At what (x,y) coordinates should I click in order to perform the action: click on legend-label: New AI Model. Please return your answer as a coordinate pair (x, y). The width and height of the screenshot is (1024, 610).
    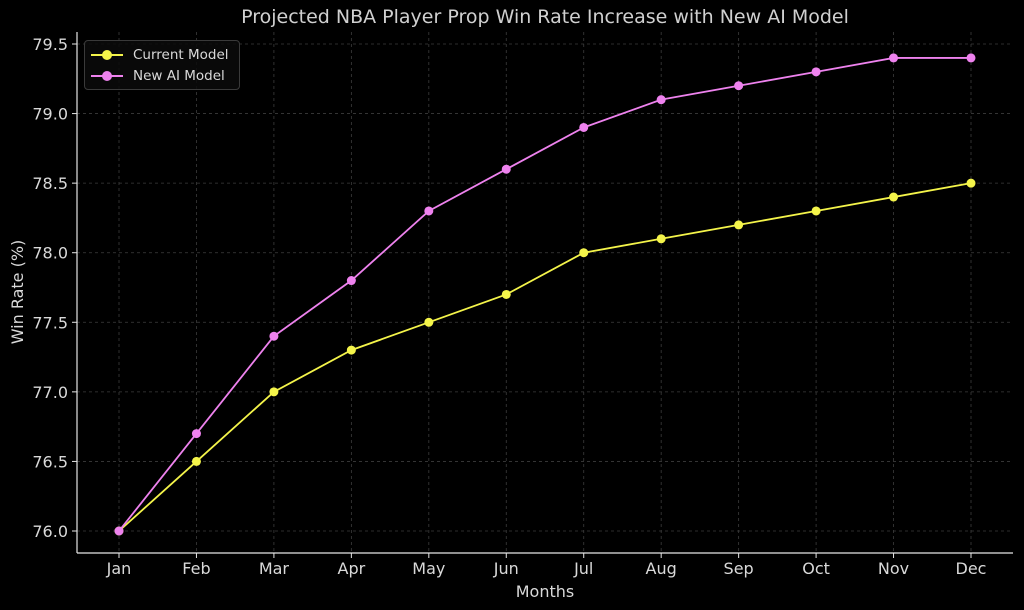
    Looking at the image, I should click on (179, 76).